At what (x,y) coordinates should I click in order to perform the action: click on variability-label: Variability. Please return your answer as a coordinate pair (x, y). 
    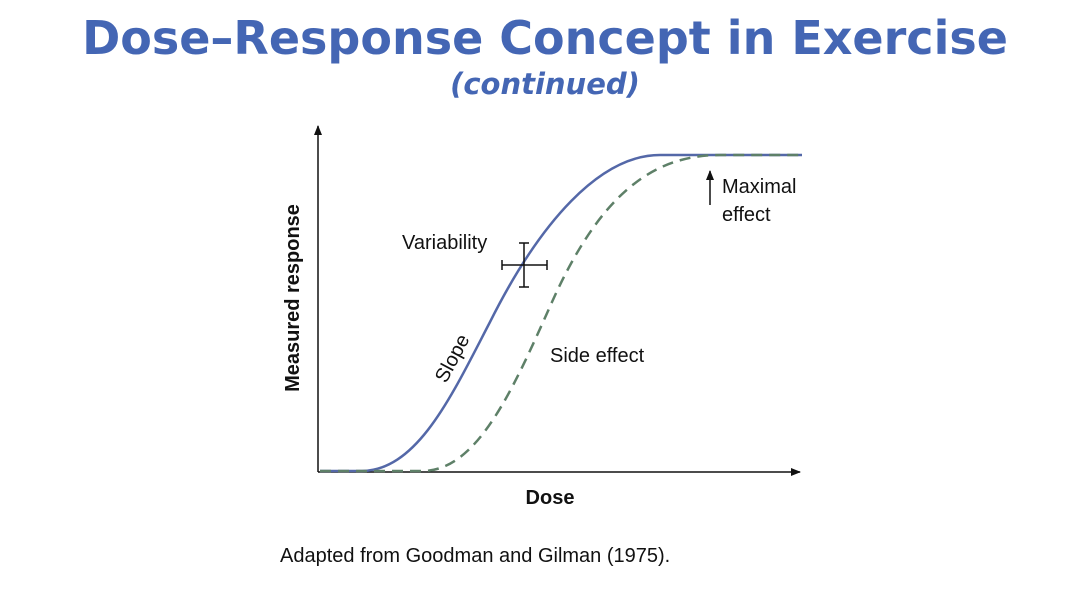
    Looking at the image, I should click on (444, 243).